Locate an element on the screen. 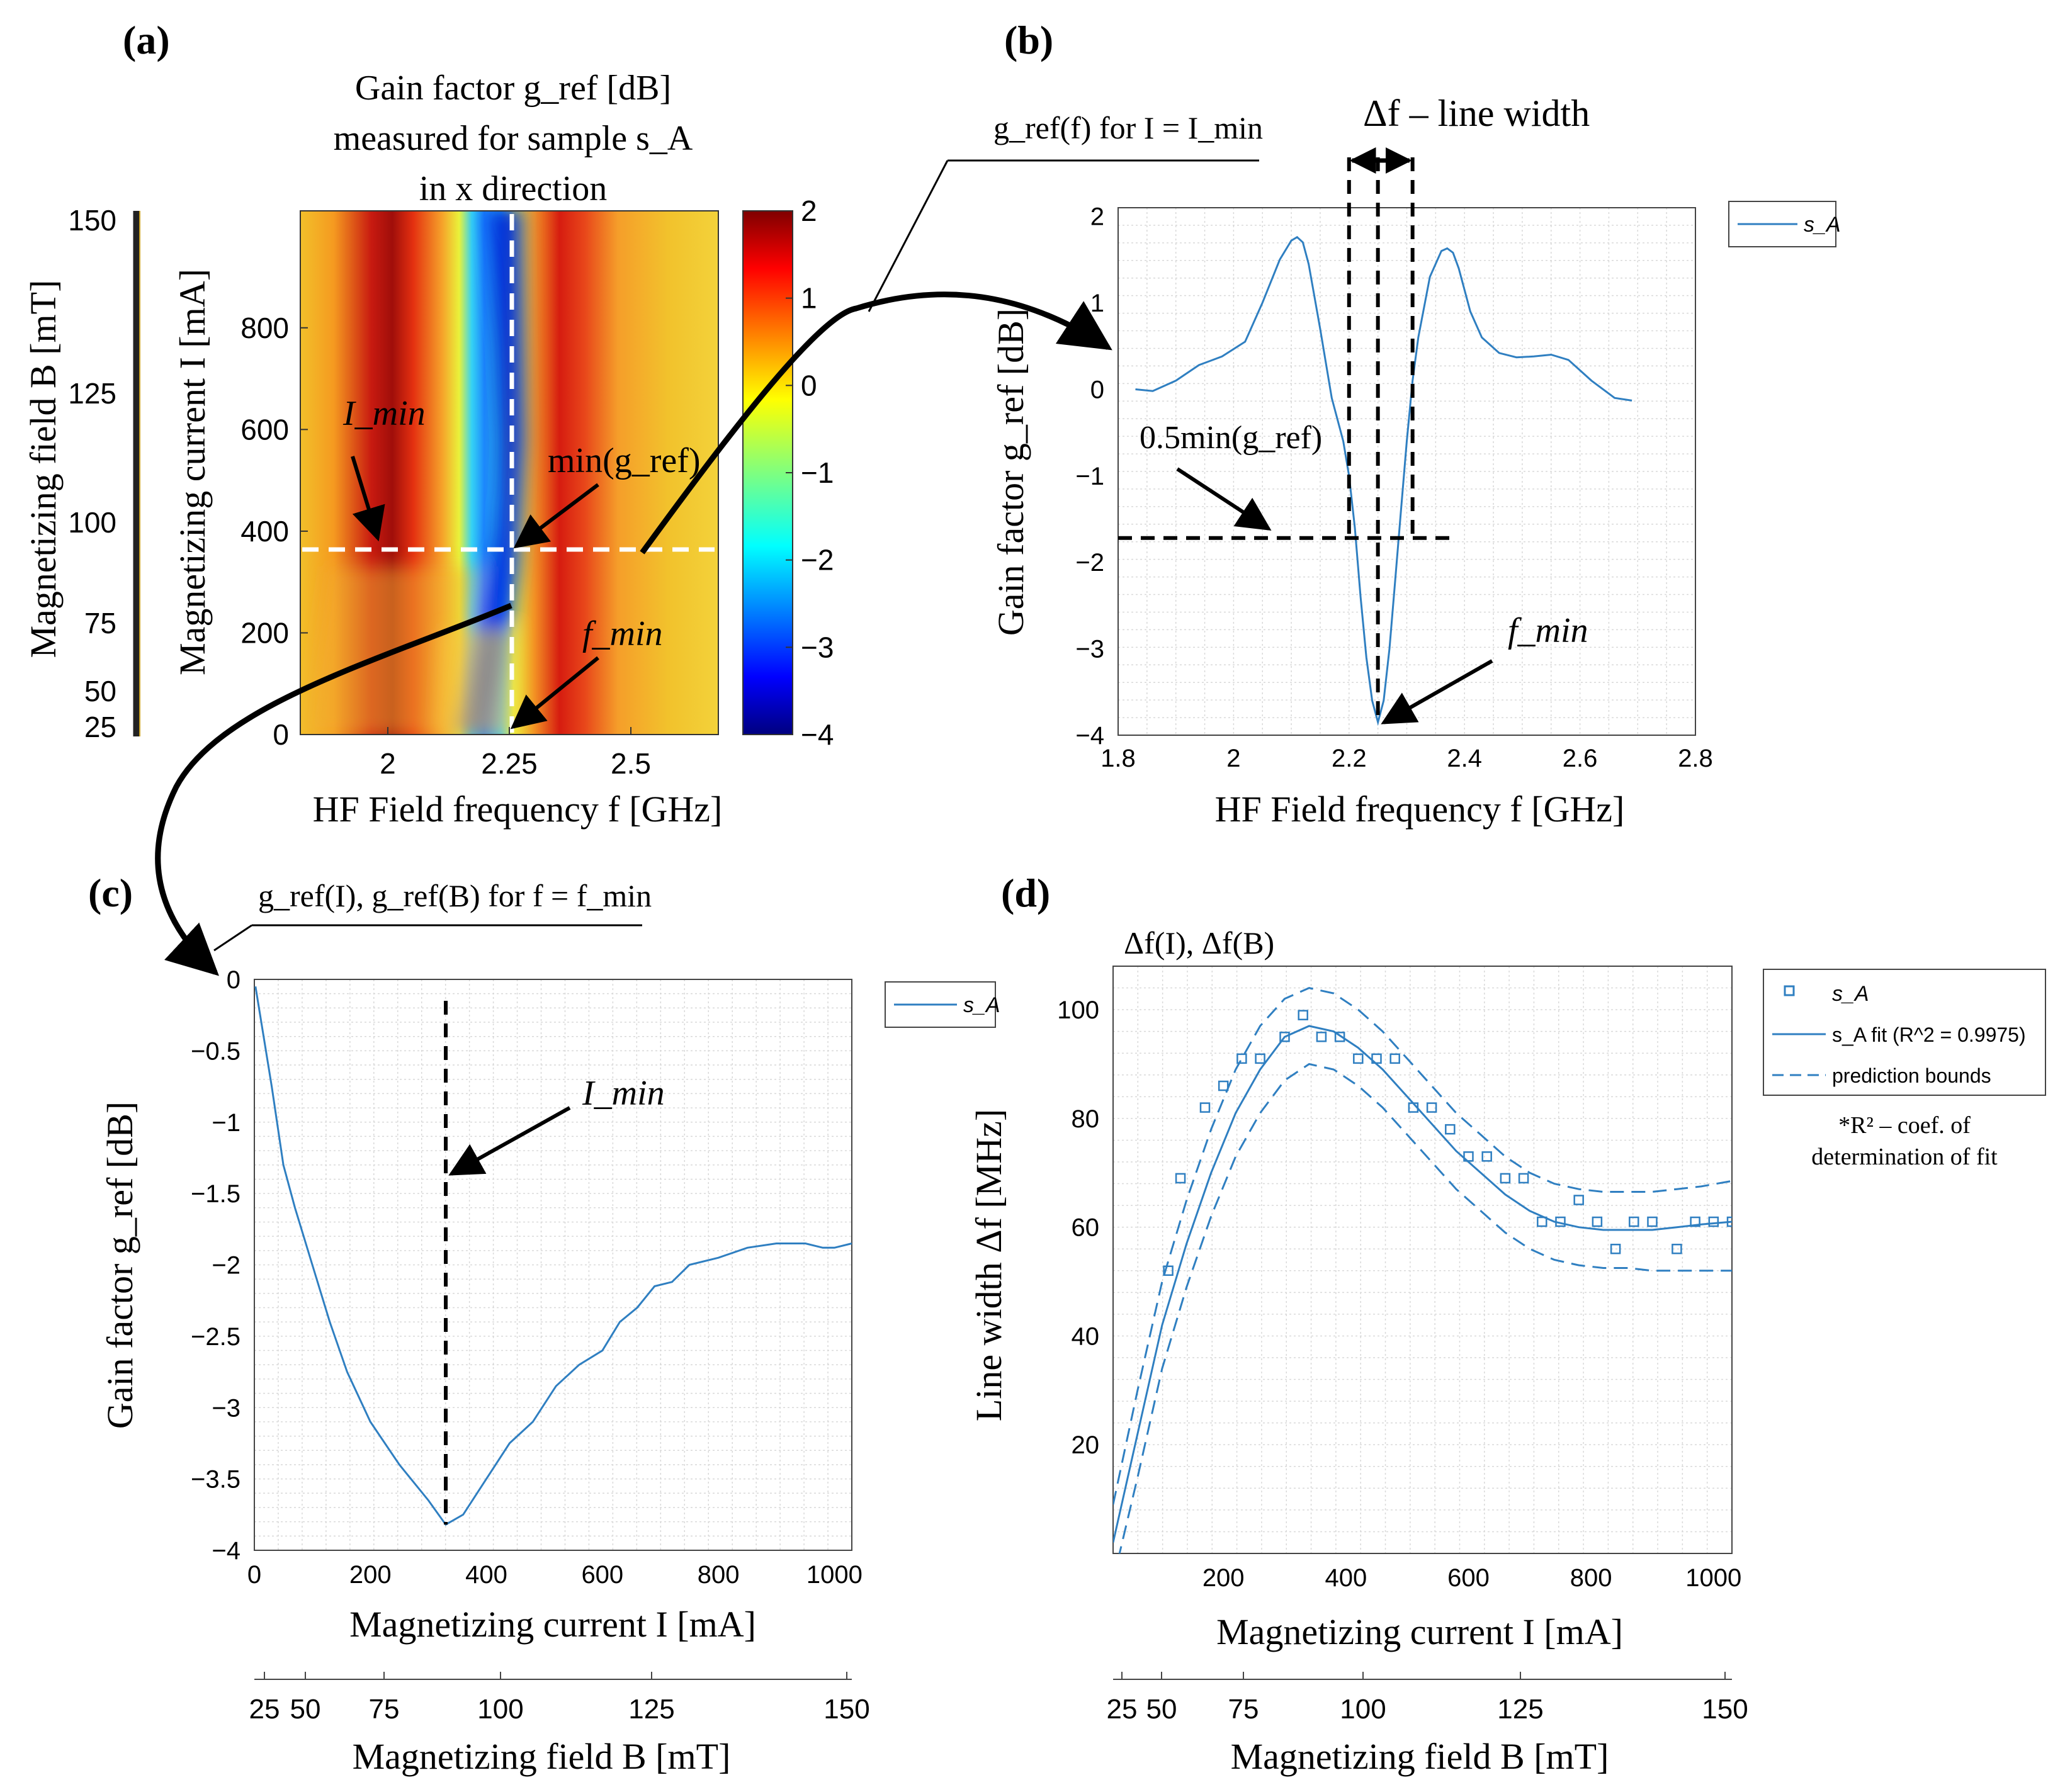 This screenshot has height=1792, width=2048. panel-c-ylabel: Gain factor g_ref [dB] is located at coordinates (119, 1265).